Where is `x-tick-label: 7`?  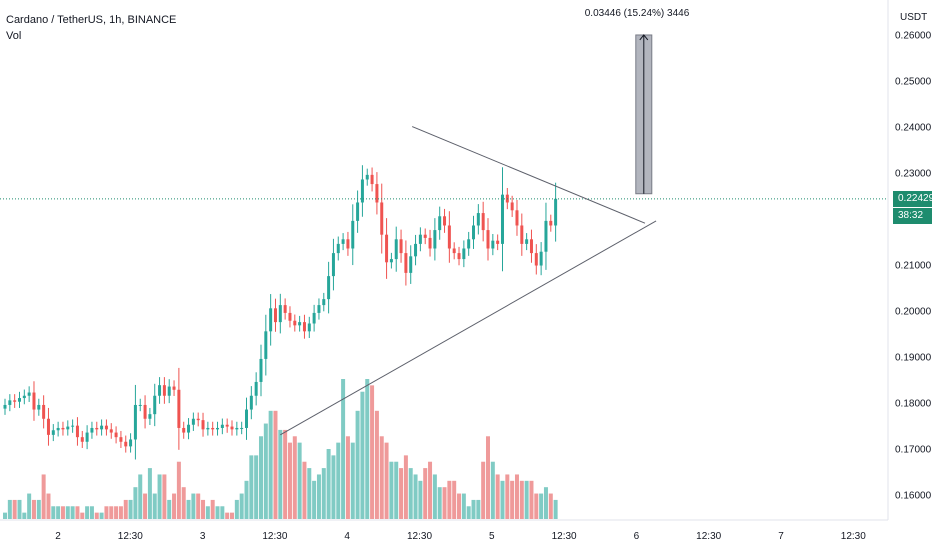 x-tick-label: 7 is located at coordinates (781, 536).